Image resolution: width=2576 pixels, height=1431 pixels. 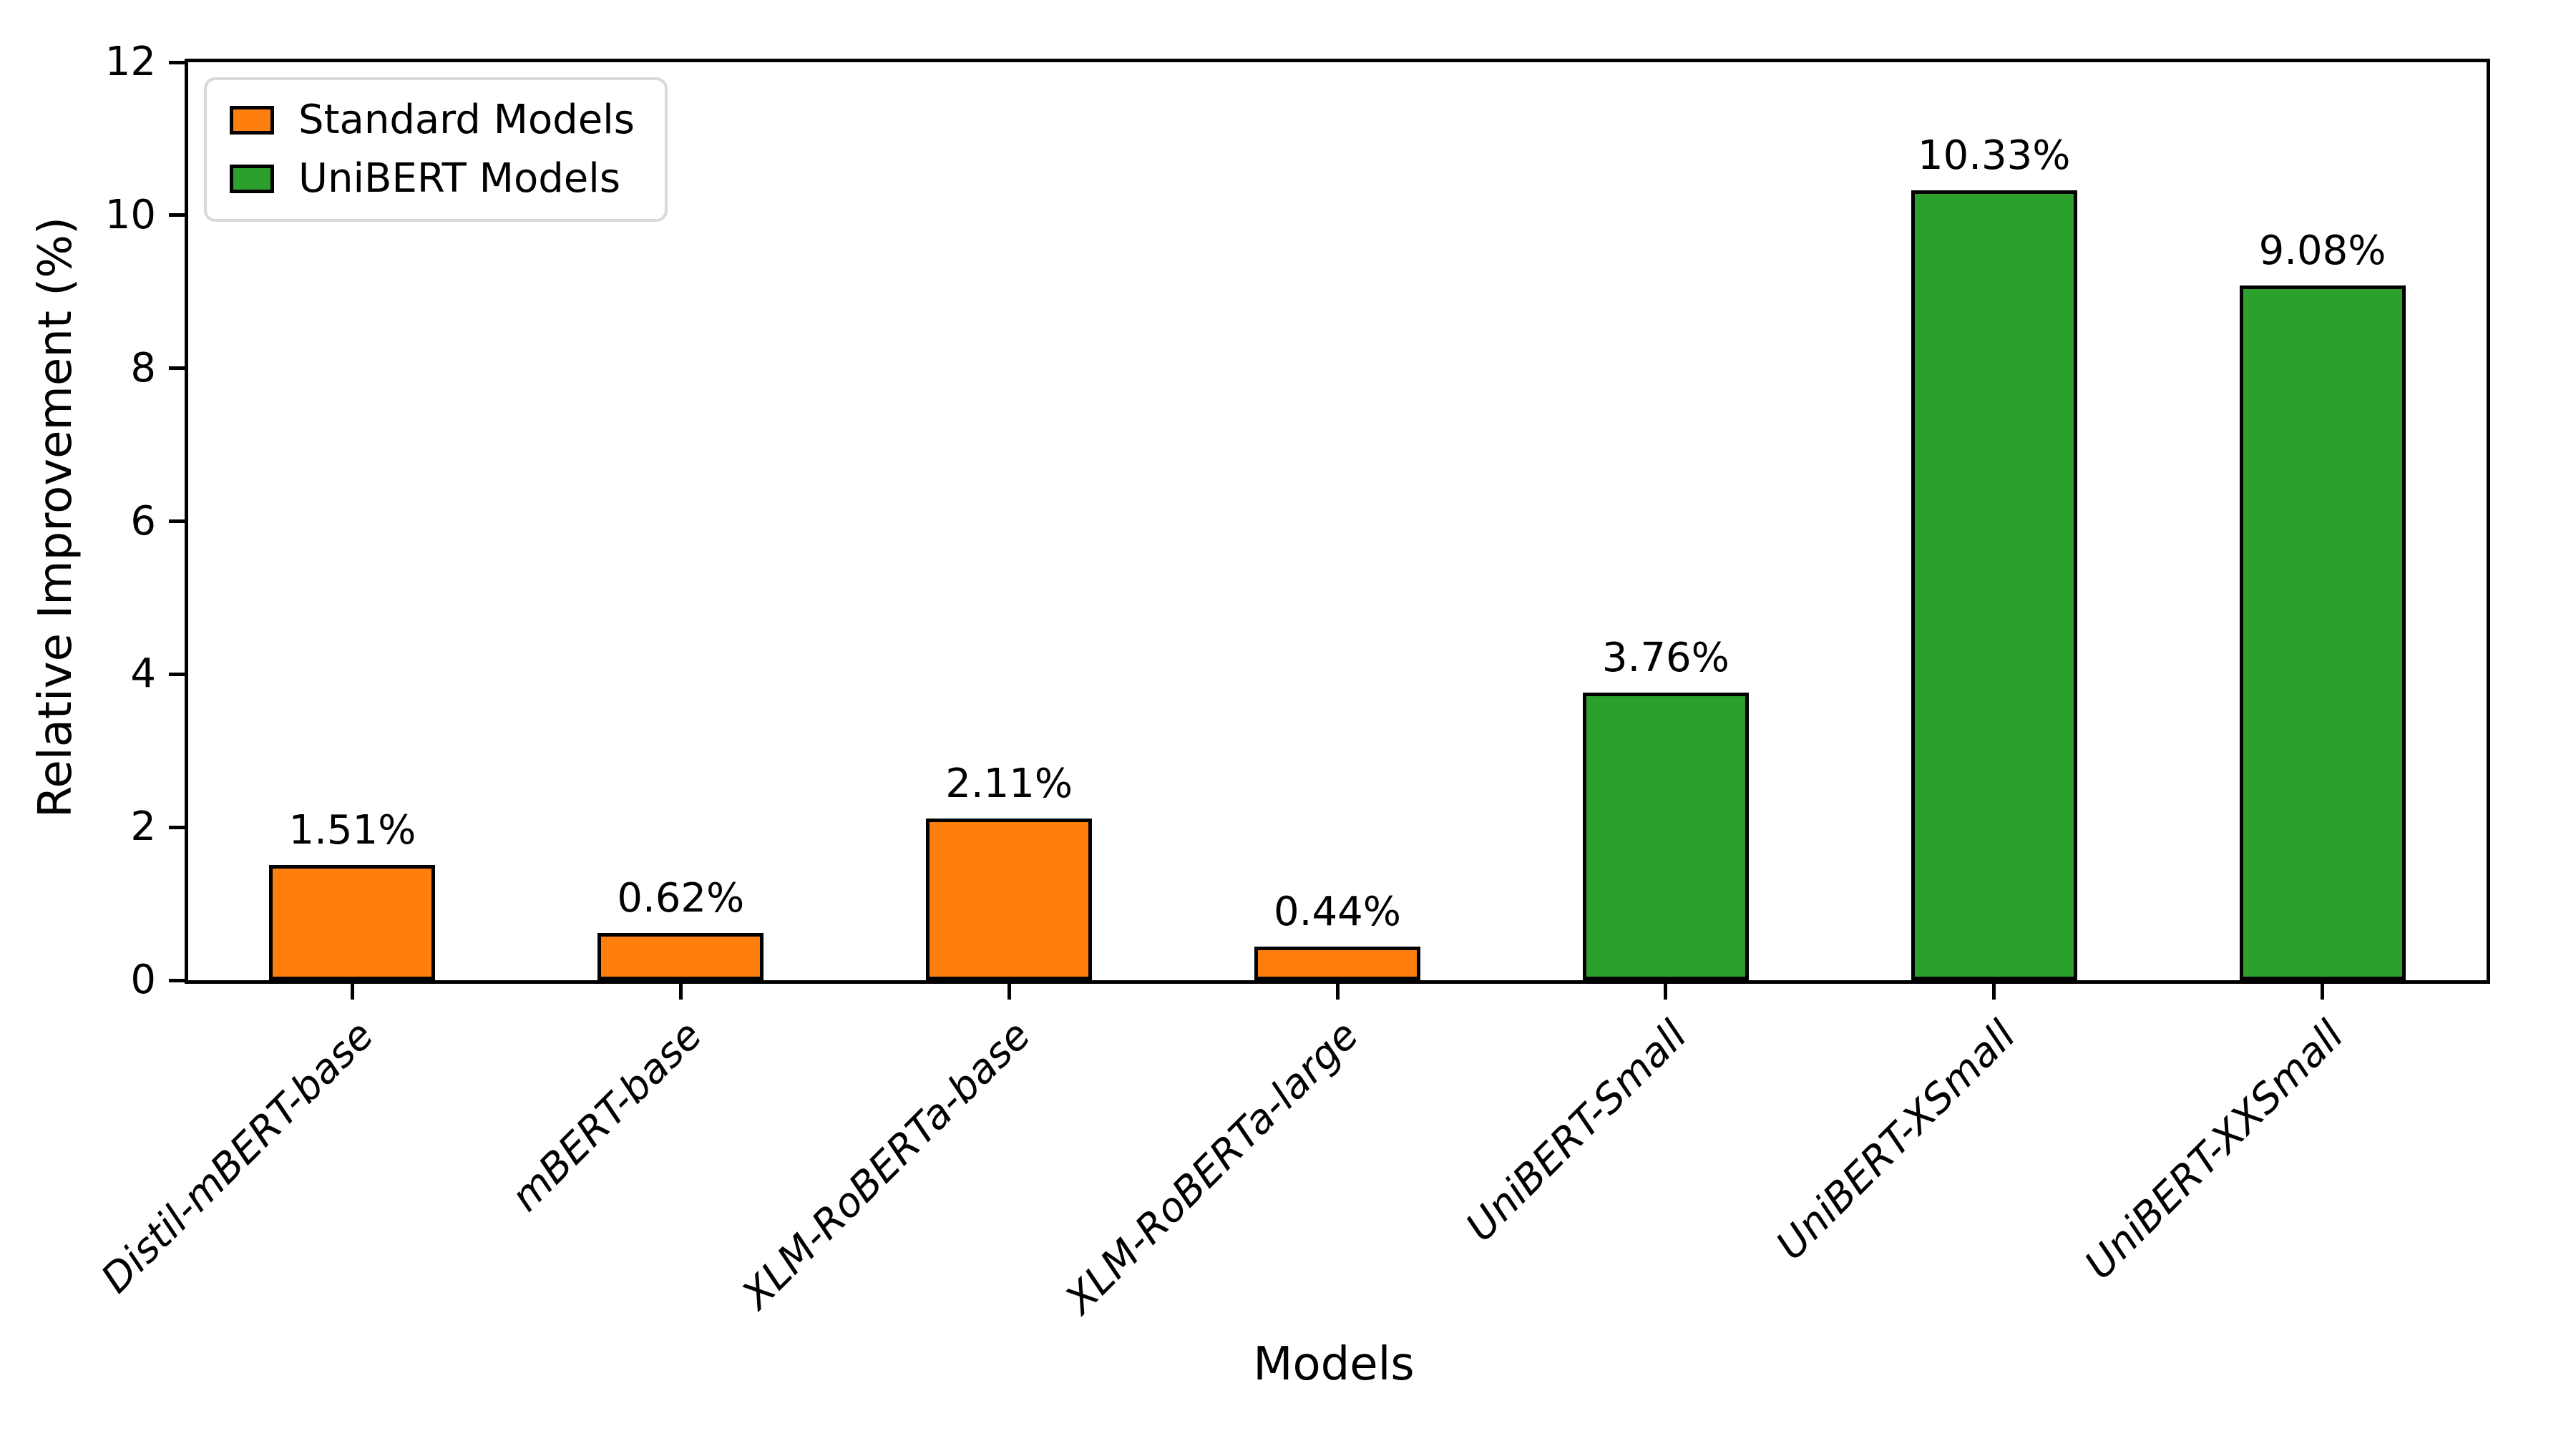 I want to click on y-axis-tick-label: 10, so click(x=130, y=214).